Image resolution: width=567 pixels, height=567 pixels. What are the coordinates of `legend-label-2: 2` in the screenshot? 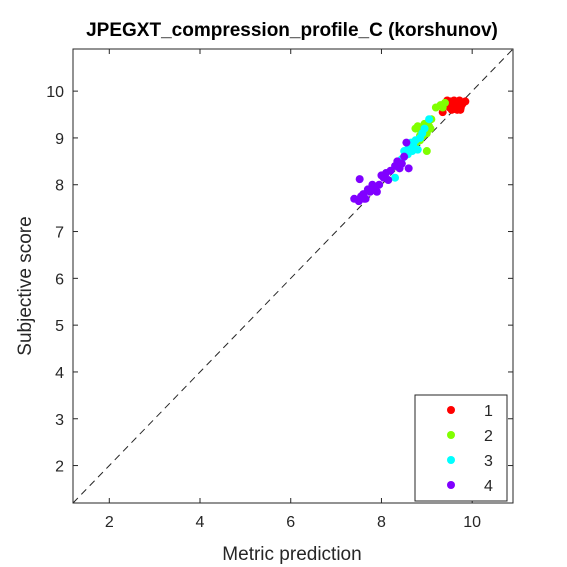 It's located at (488, 436).